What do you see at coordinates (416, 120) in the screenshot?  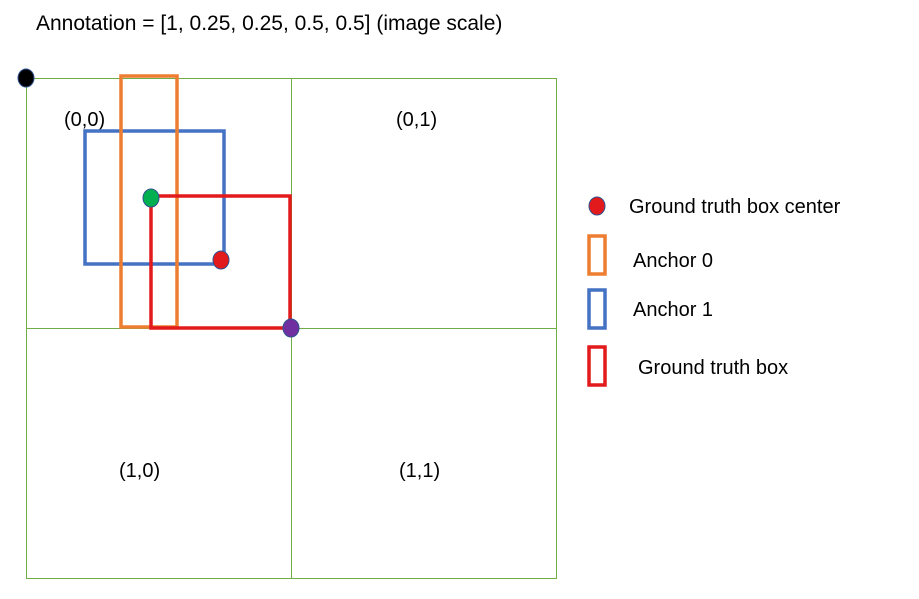 I see `cell-label-0-1: (0,1)` at bounding box center [416, 120].